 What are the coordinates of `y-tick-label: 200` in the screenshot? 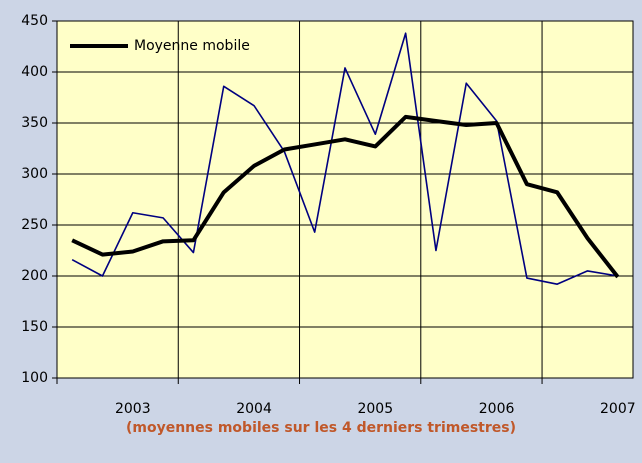 It's located at (34, 276).